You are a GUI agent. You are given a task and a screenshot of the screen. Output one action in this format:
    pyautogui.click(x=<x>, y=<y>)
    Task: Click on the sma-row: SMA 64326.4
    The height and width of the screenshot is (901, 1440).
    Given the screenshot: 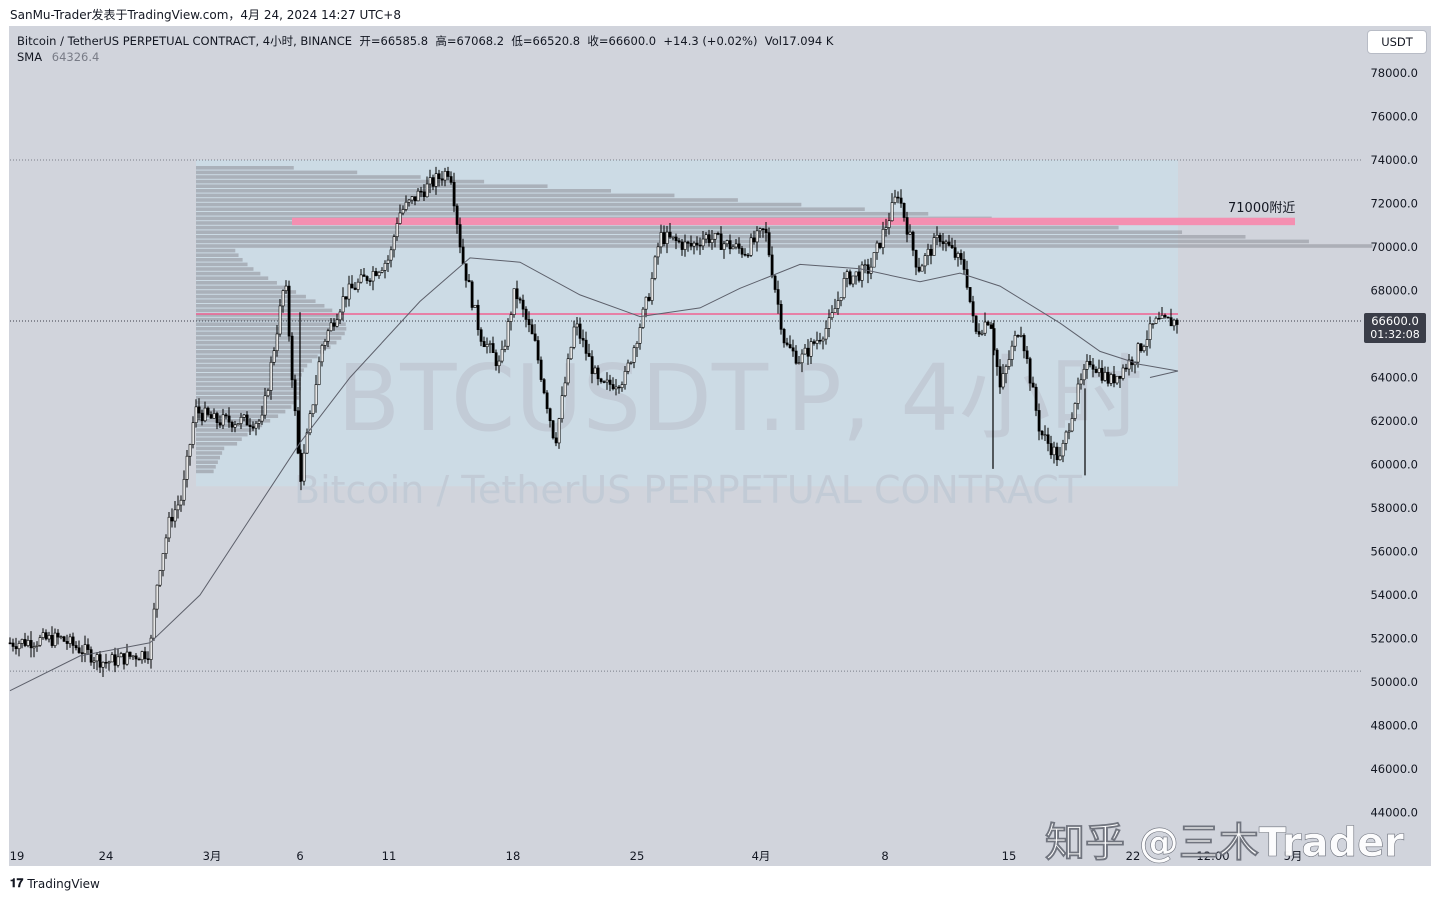 What is the action you would take?
    pyautogui.click(x=425, y=57)
    